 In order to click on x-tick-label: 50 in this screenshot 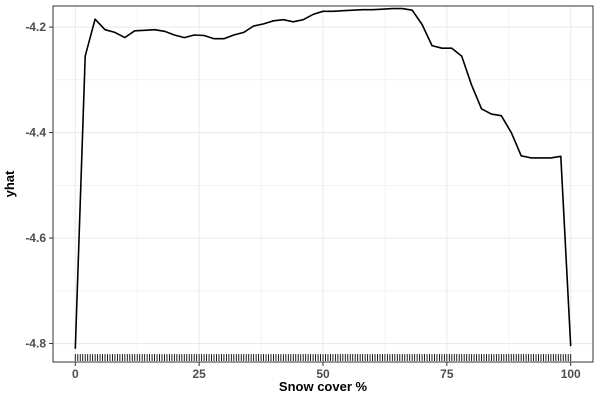, I will do `click(323, 374)`.